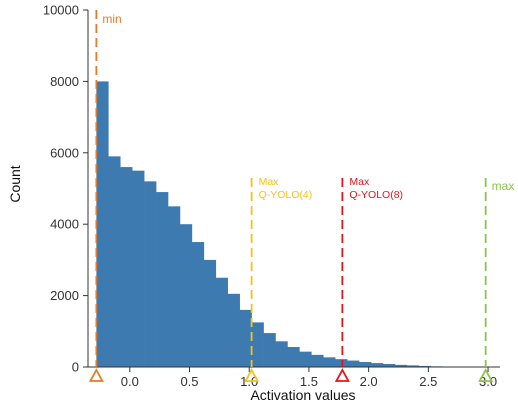  What do you see at coordinates (503, 186) in the screenshot?
I see `reference-label: max` at bounding box center [503, 186].